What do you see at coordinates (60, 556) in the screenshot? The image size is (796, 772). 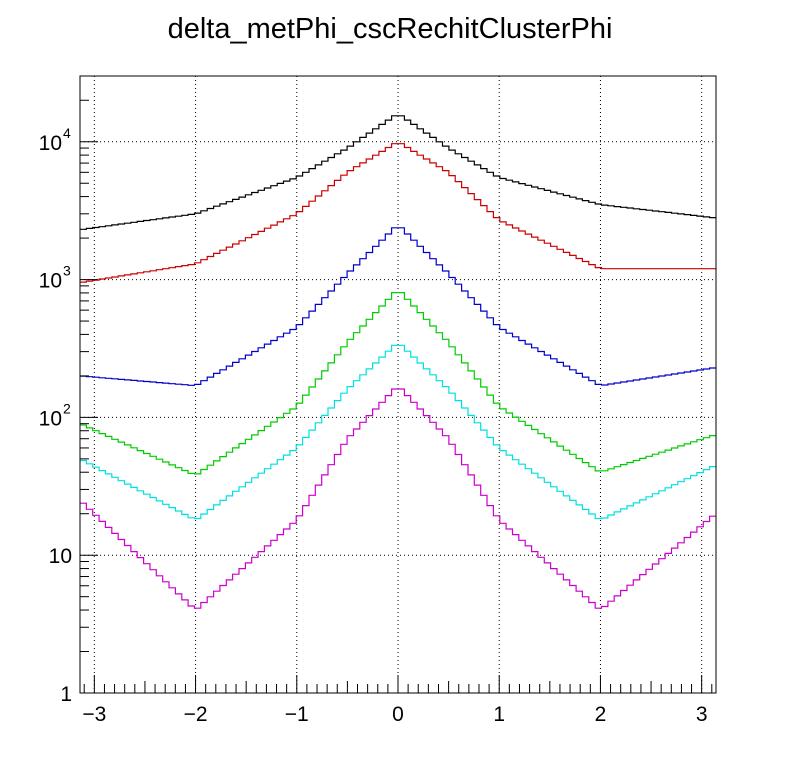 I see `y-tick-label-1: 10` at bounding box center [60, 556].